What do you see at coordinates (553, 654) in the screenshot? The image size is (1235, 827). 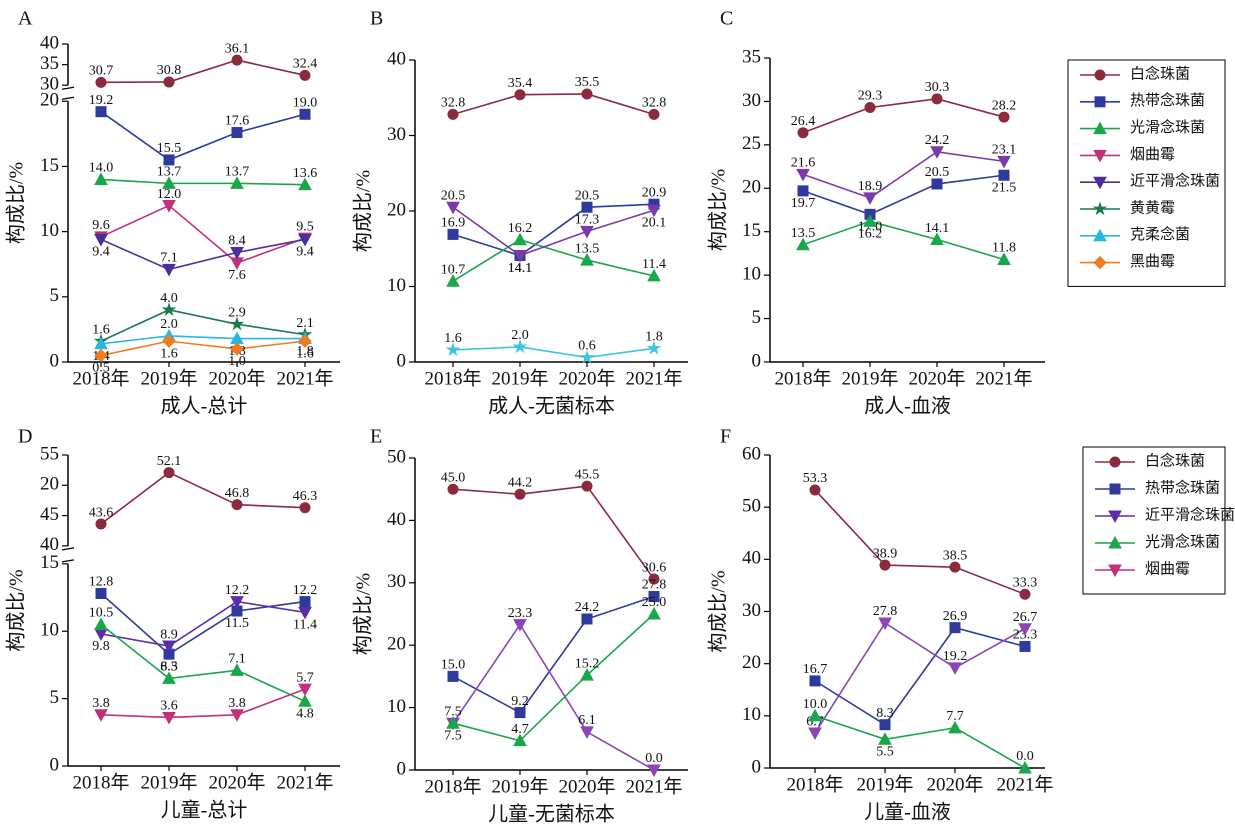 I see `series-line: 热带念珠菌` at bounding box center [553, 654].